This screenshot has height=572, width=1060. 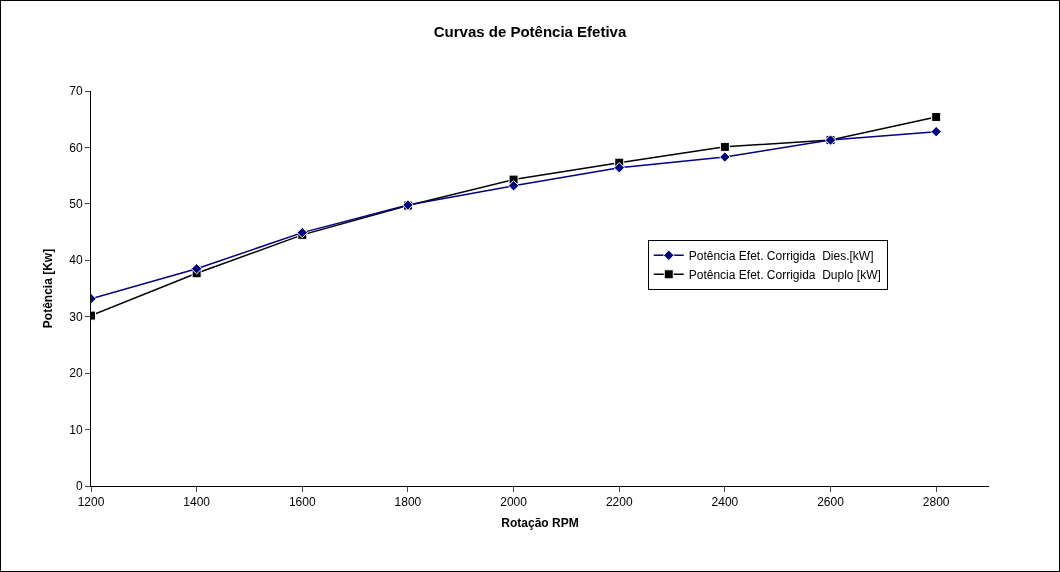 What do you see at coordinates (540, 523) in the screenshot?
I see `x-axis-title: Rotação RPM` at bounding box center [540, 523].